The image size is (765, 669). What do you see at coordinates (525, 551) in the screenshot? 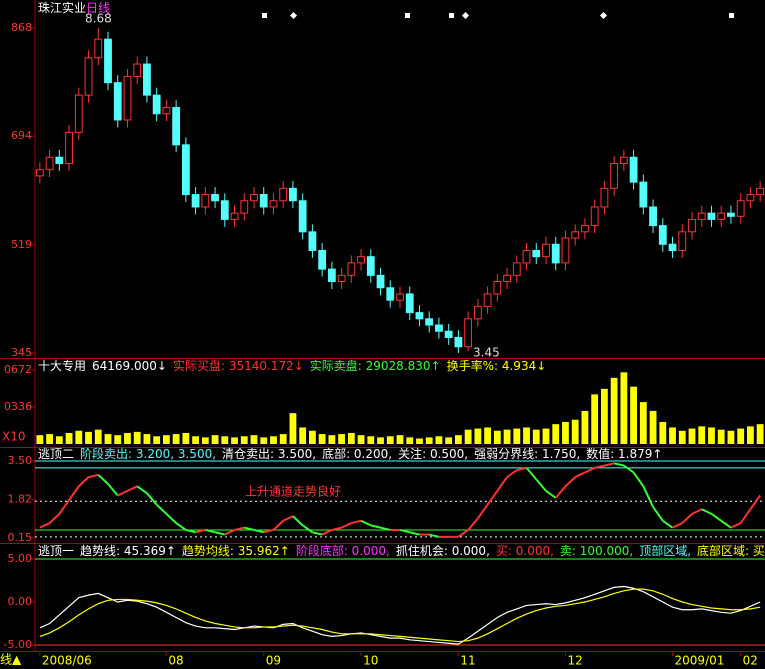
I see `legend-entry: 买: 0.000,` at bounding box center [525, 551].